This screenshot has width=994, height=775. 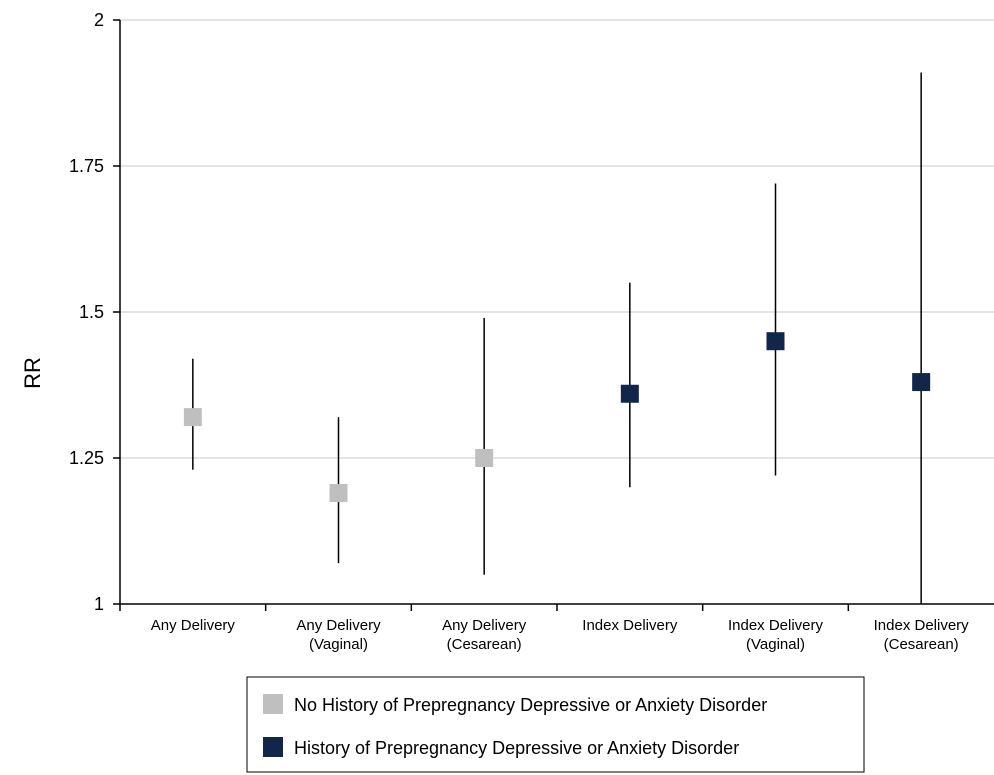 What do you see at coordinates (99, 604) in the screenshot?
I see `y-tick-label-0: 1` at bounding box center [99, 604].